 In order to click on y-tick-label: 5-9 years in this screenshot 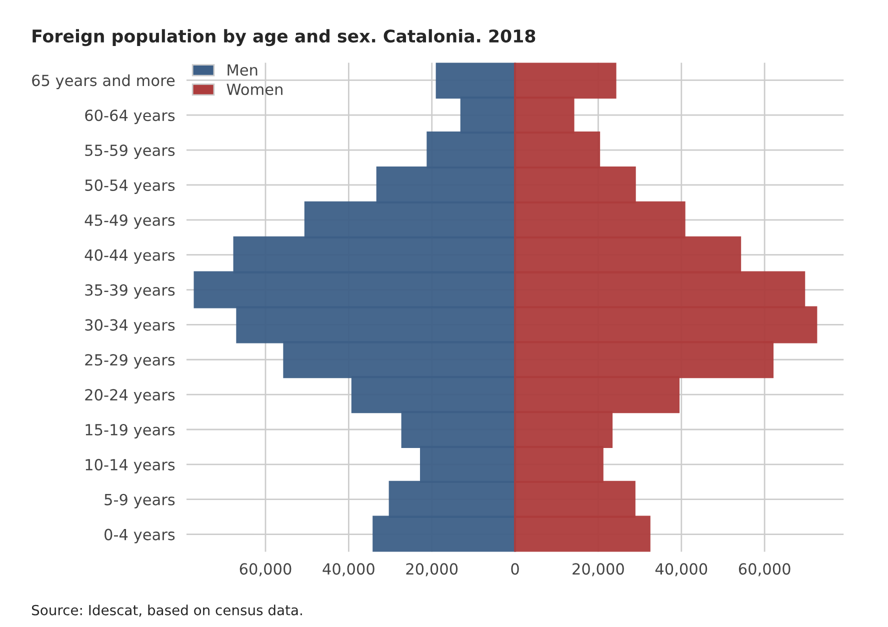, I will do `click(139, 501)`.